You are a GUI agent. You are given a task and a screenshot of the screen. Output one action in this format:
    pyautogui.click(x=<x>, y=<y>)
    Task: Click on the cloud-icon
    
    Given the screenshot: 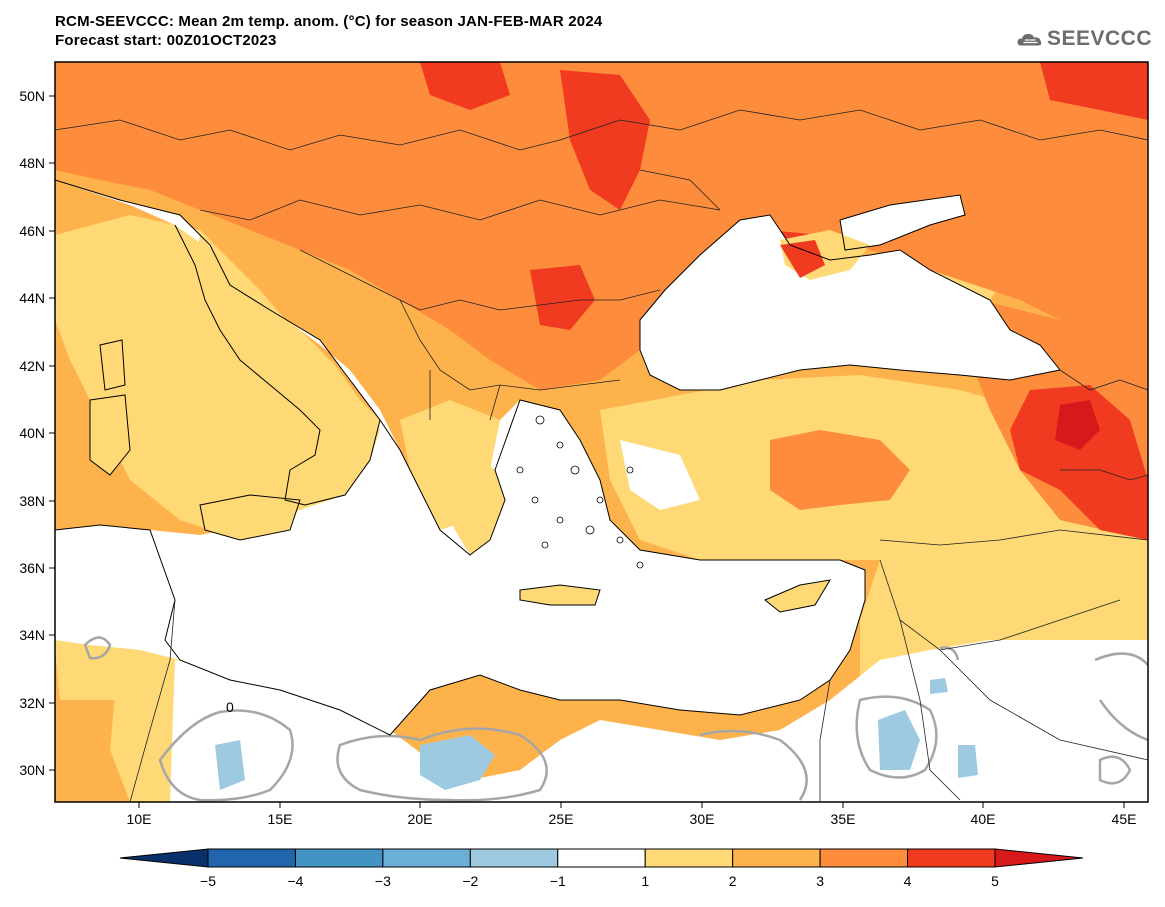 What is the action you would take?
    pyautogui.click(x=1029, y=39)
    